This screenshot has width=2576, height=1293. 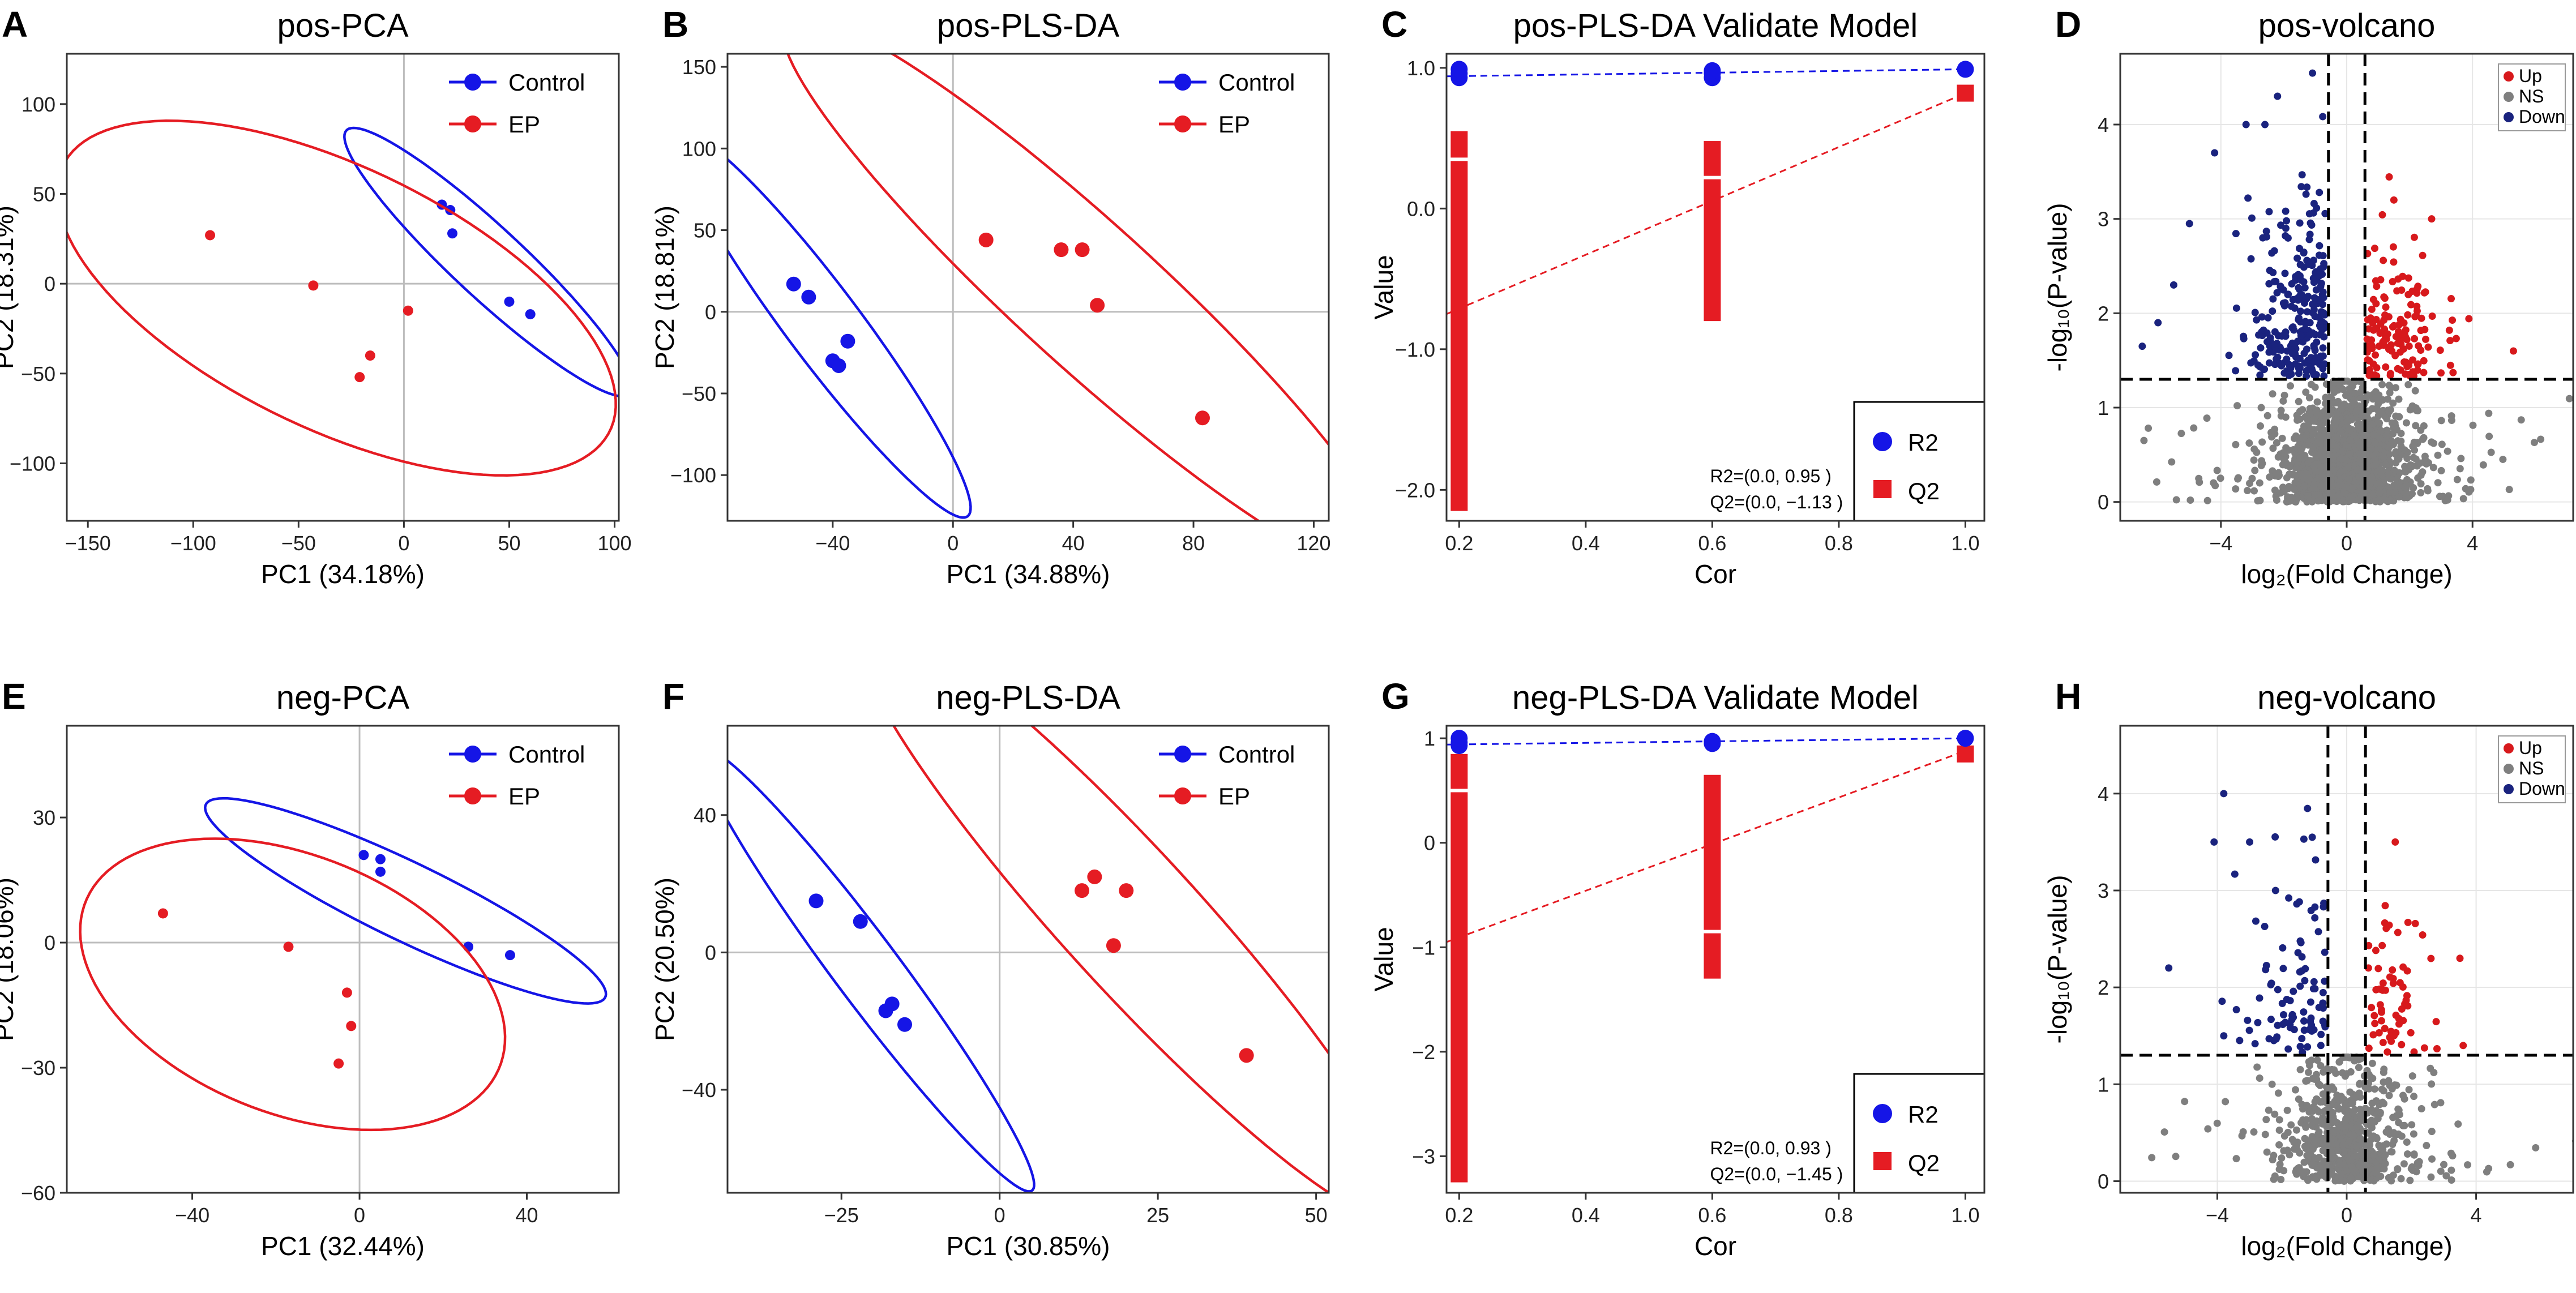 I want to click on plot-area, so click(x=1710, y=286).